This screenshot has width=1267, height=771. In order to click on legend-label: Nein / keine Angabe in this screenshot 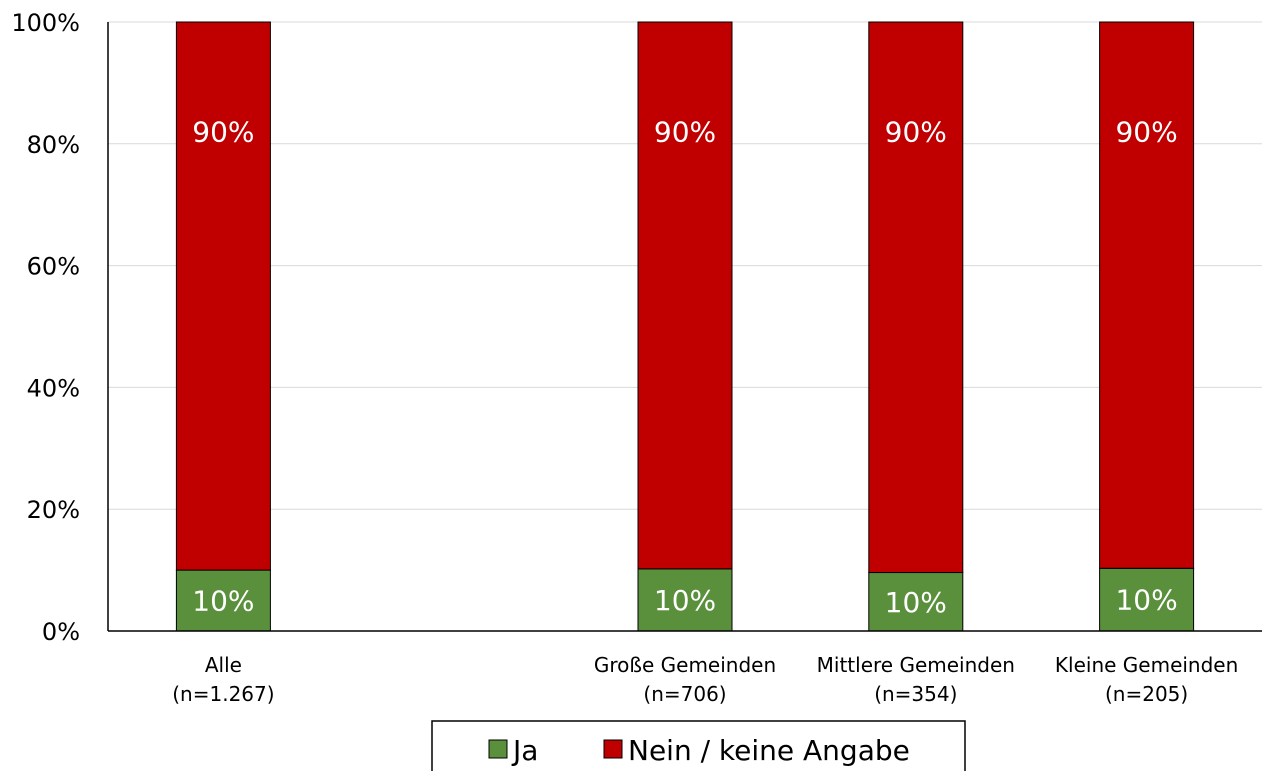, I will do `click(769, 750)`.